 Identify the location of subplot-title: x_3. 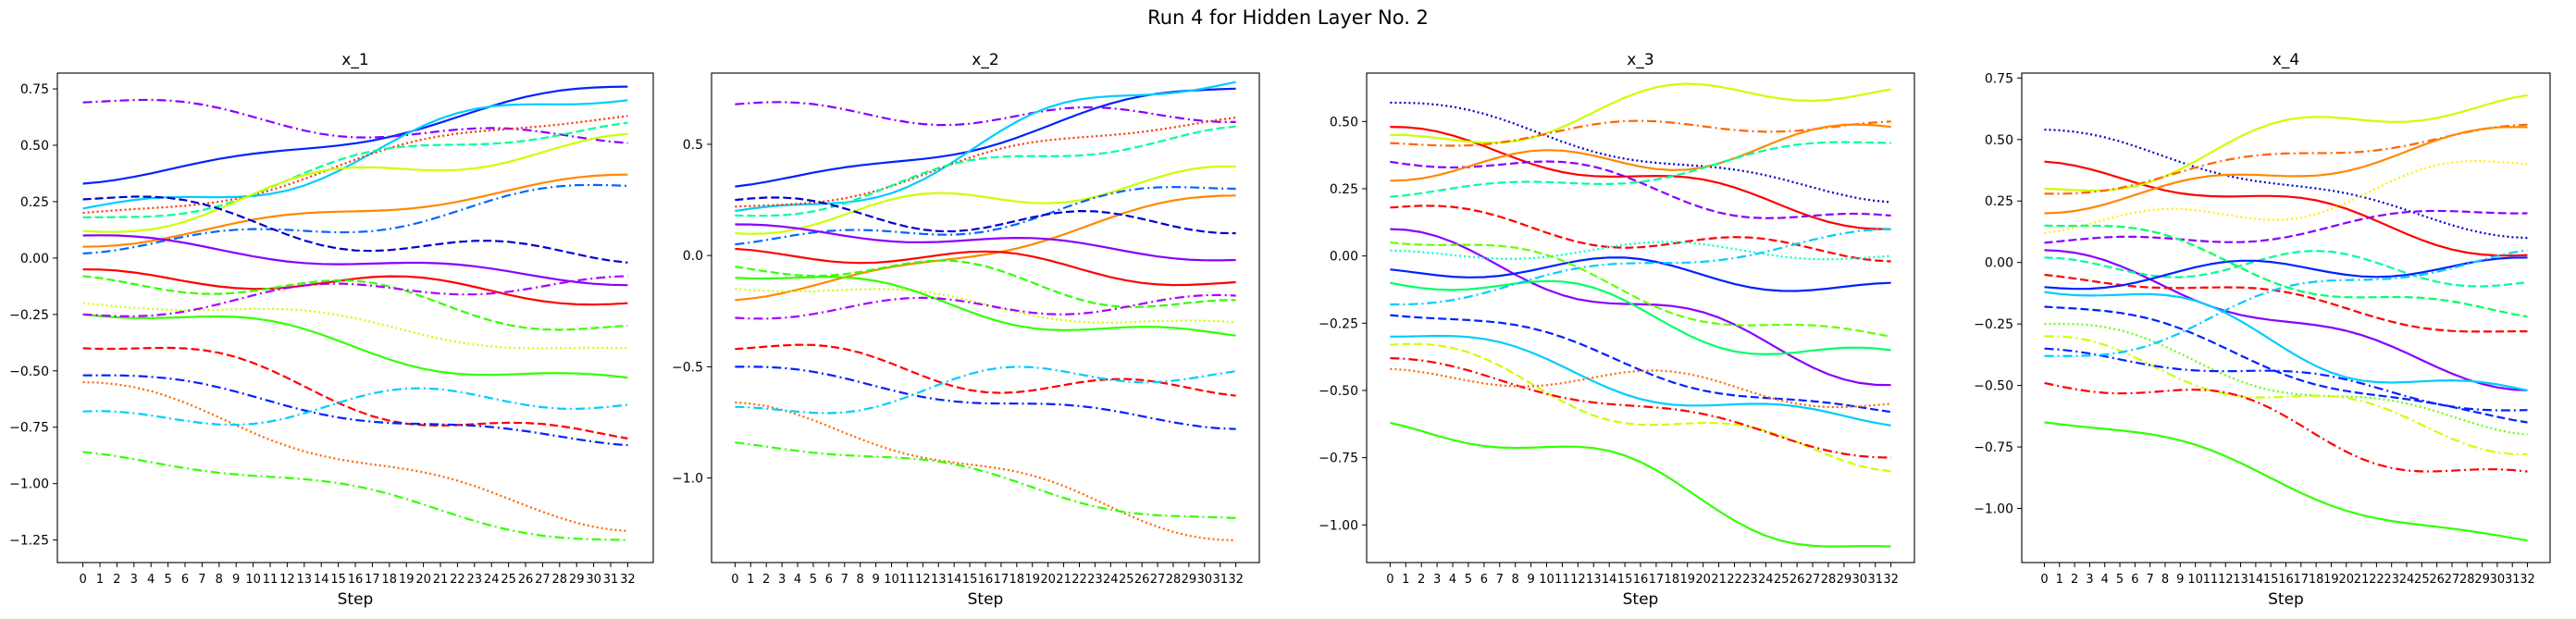
(1640, 60).